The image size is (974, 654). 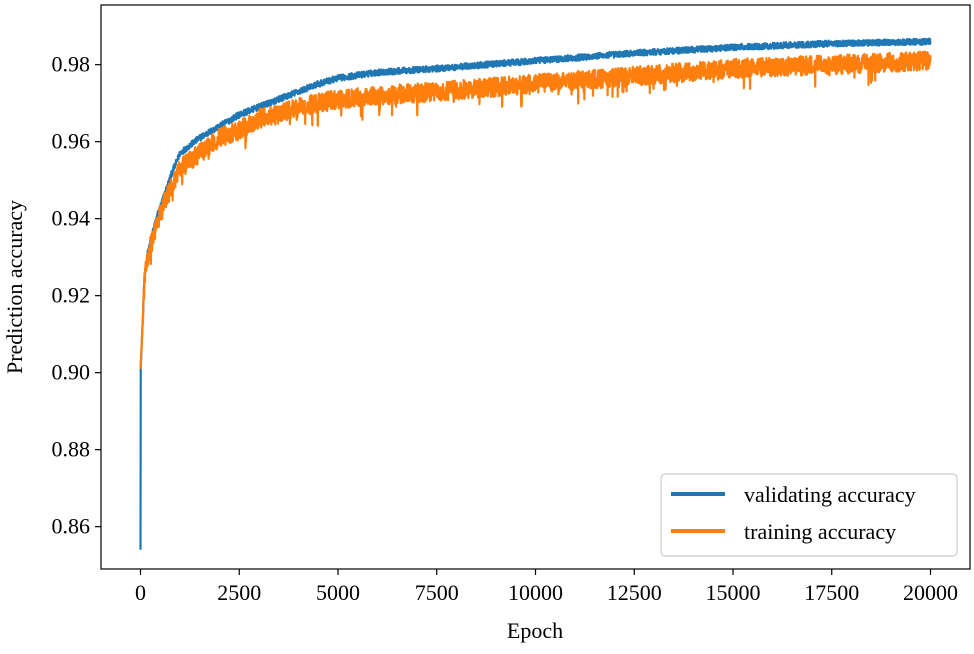 I want to click on legend: validating accuracy training accuracy, so click(x=809, y=515).